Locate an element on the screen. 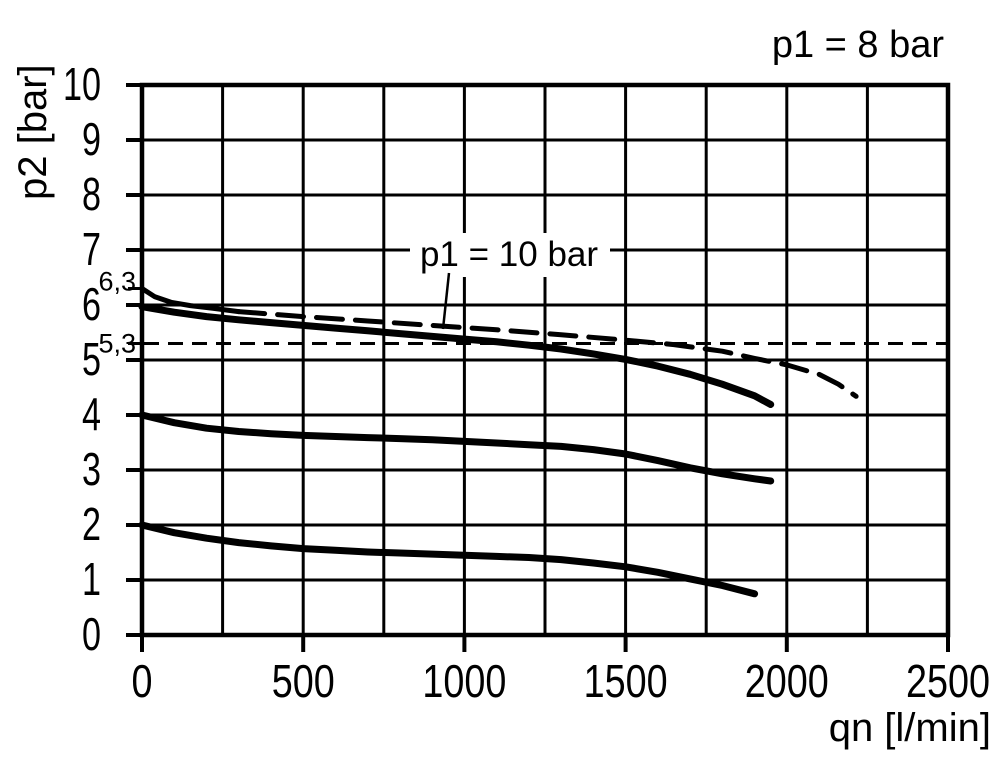 This screenshot has height=764, width=1000. y-tick-label: 3 is located at coordinates (91, 469).